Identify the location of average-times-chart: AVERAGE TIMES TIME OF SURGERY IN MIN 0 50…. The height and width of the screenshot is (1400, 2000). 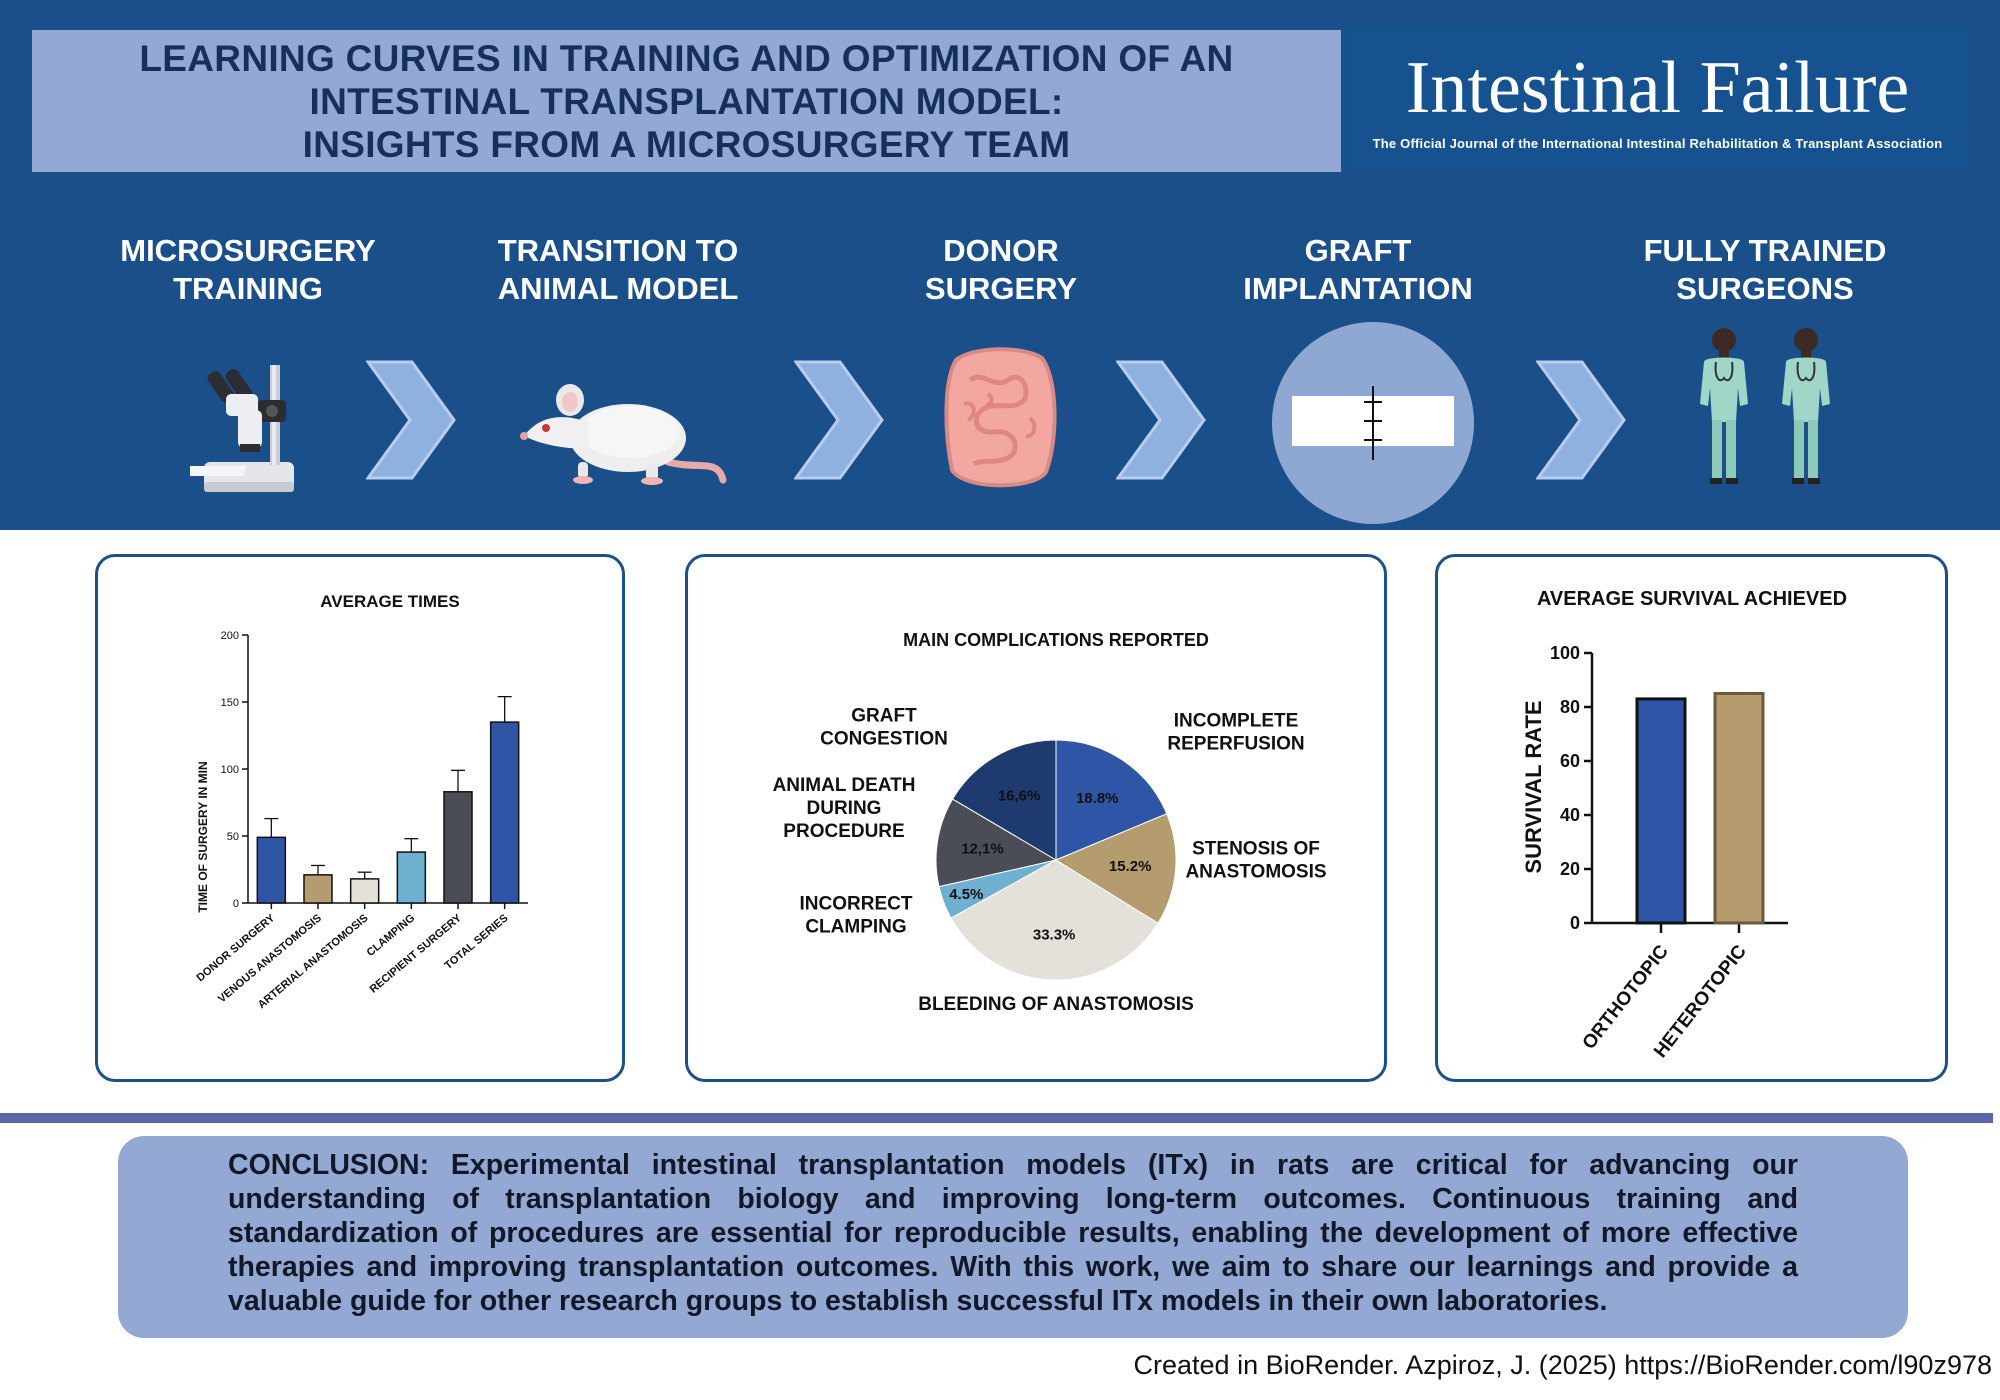
(361, 801).